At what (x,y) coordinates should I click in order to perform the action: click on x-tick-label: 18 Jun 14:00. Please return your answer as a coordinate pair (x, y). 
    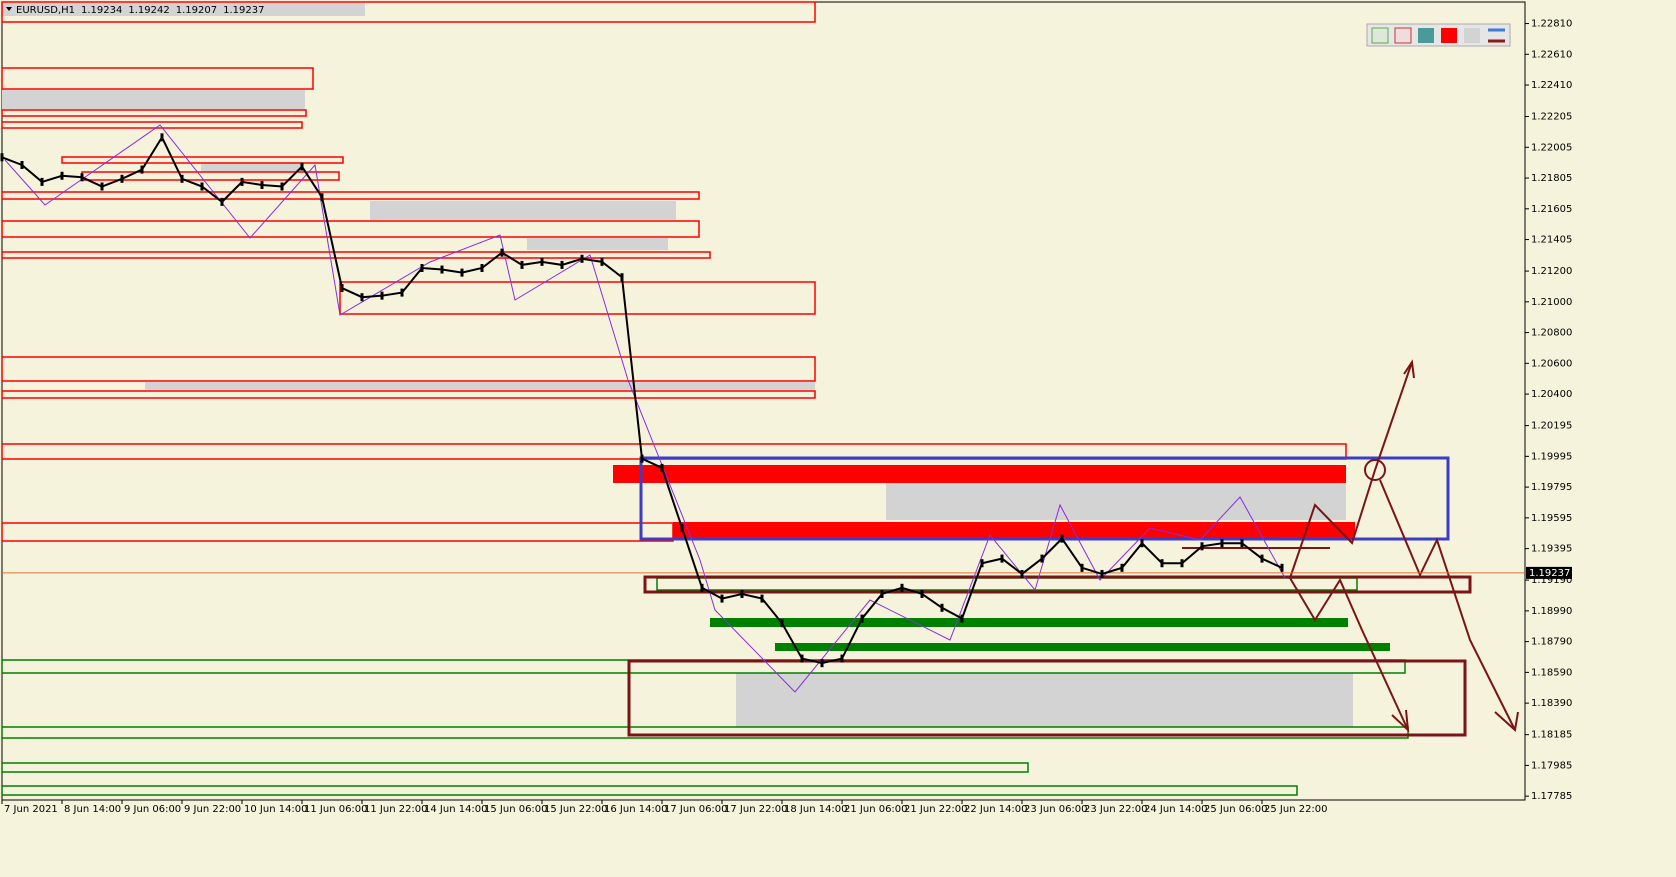
    Looking at the image, I should click on (816, 809).